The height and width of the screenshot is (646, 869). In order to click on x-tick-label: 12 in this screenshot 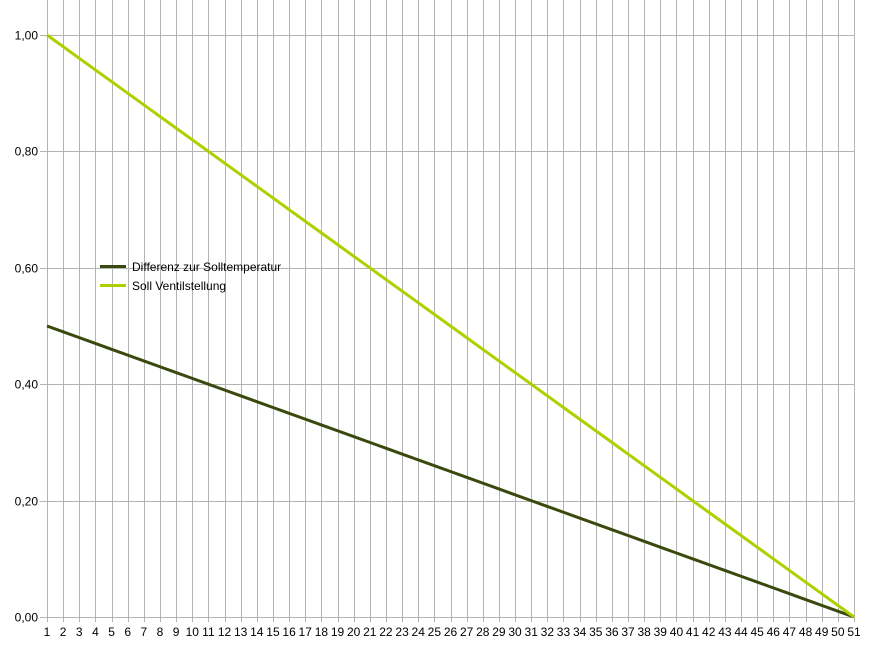, I will do `click(225, 632)`.